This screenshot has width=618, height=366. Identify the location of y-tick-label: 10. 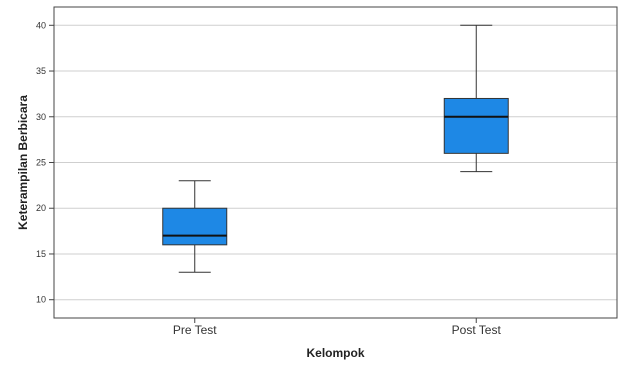
(41, 300).